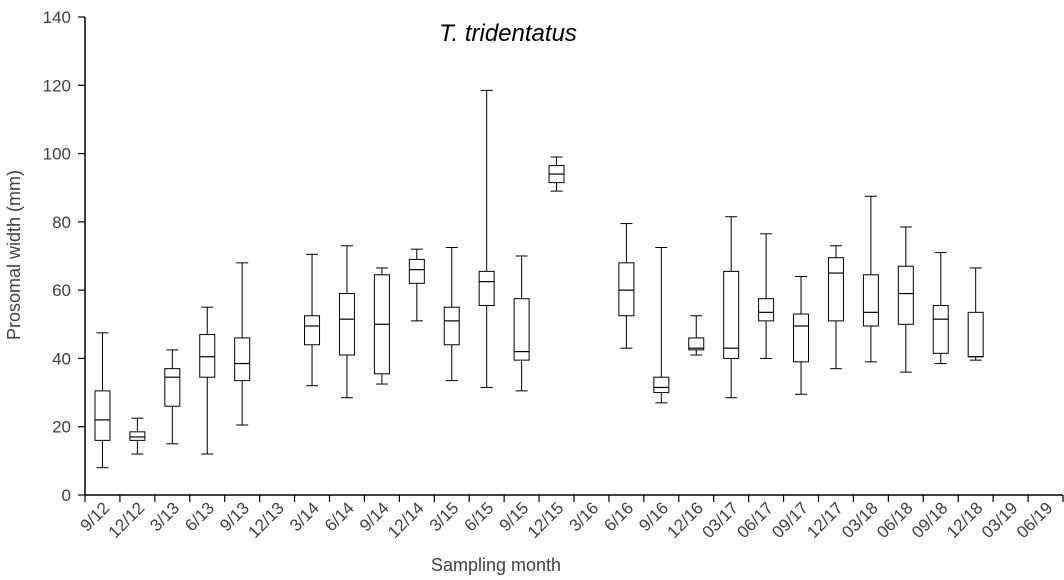 The width and height of the screenshot is (1064, 580). I want to click on x-tick-label: 3/14, so click(304, 516).